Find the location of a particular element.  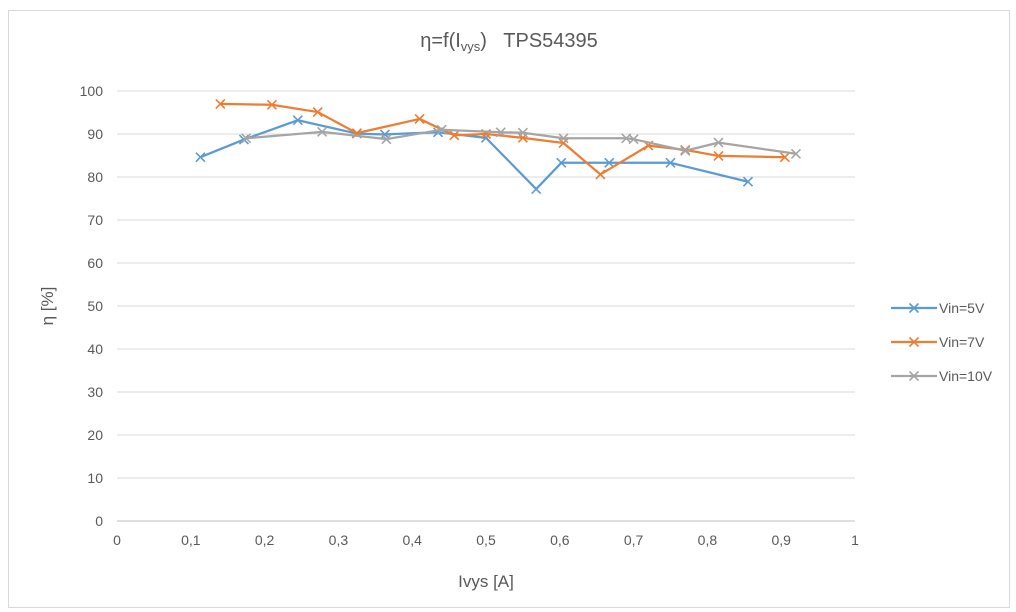

title-suffix: TPS54395 is located at coordinates (550, 41).